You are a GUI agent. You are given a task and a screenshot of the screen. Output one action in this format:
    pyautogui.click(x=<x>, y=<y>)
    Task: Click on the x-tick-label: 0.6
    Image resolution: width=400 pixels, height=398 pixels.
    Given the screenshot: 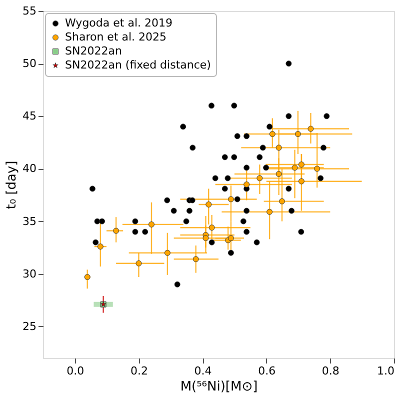 What is the action you would take?
    pyautogui.click(x=267, y=371)
    